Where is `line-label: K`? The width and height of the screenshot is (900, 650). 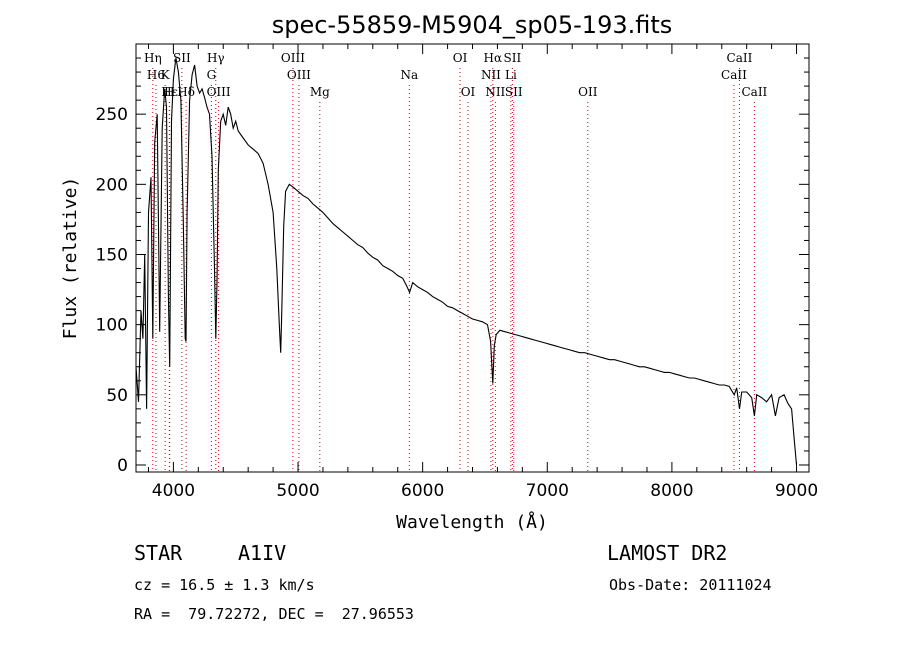
line-label: K is located at coordinates (166, 75).